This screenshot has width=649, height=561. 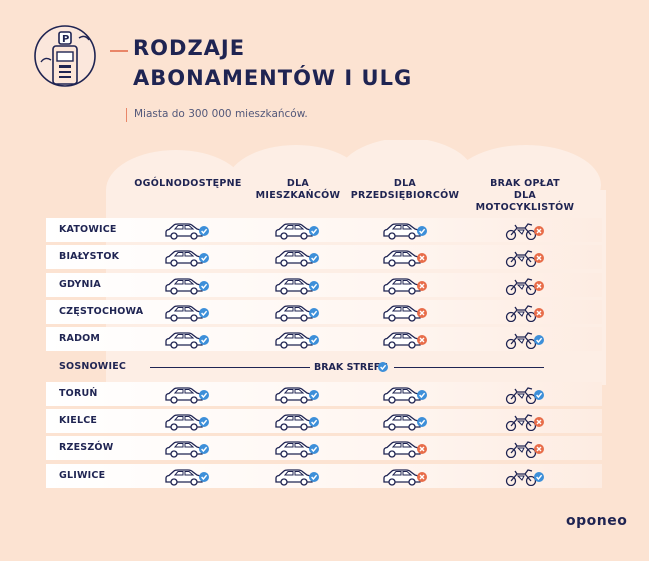 I want to click on city-name: BIAŁYSTOK, so click(x=89, y=257).